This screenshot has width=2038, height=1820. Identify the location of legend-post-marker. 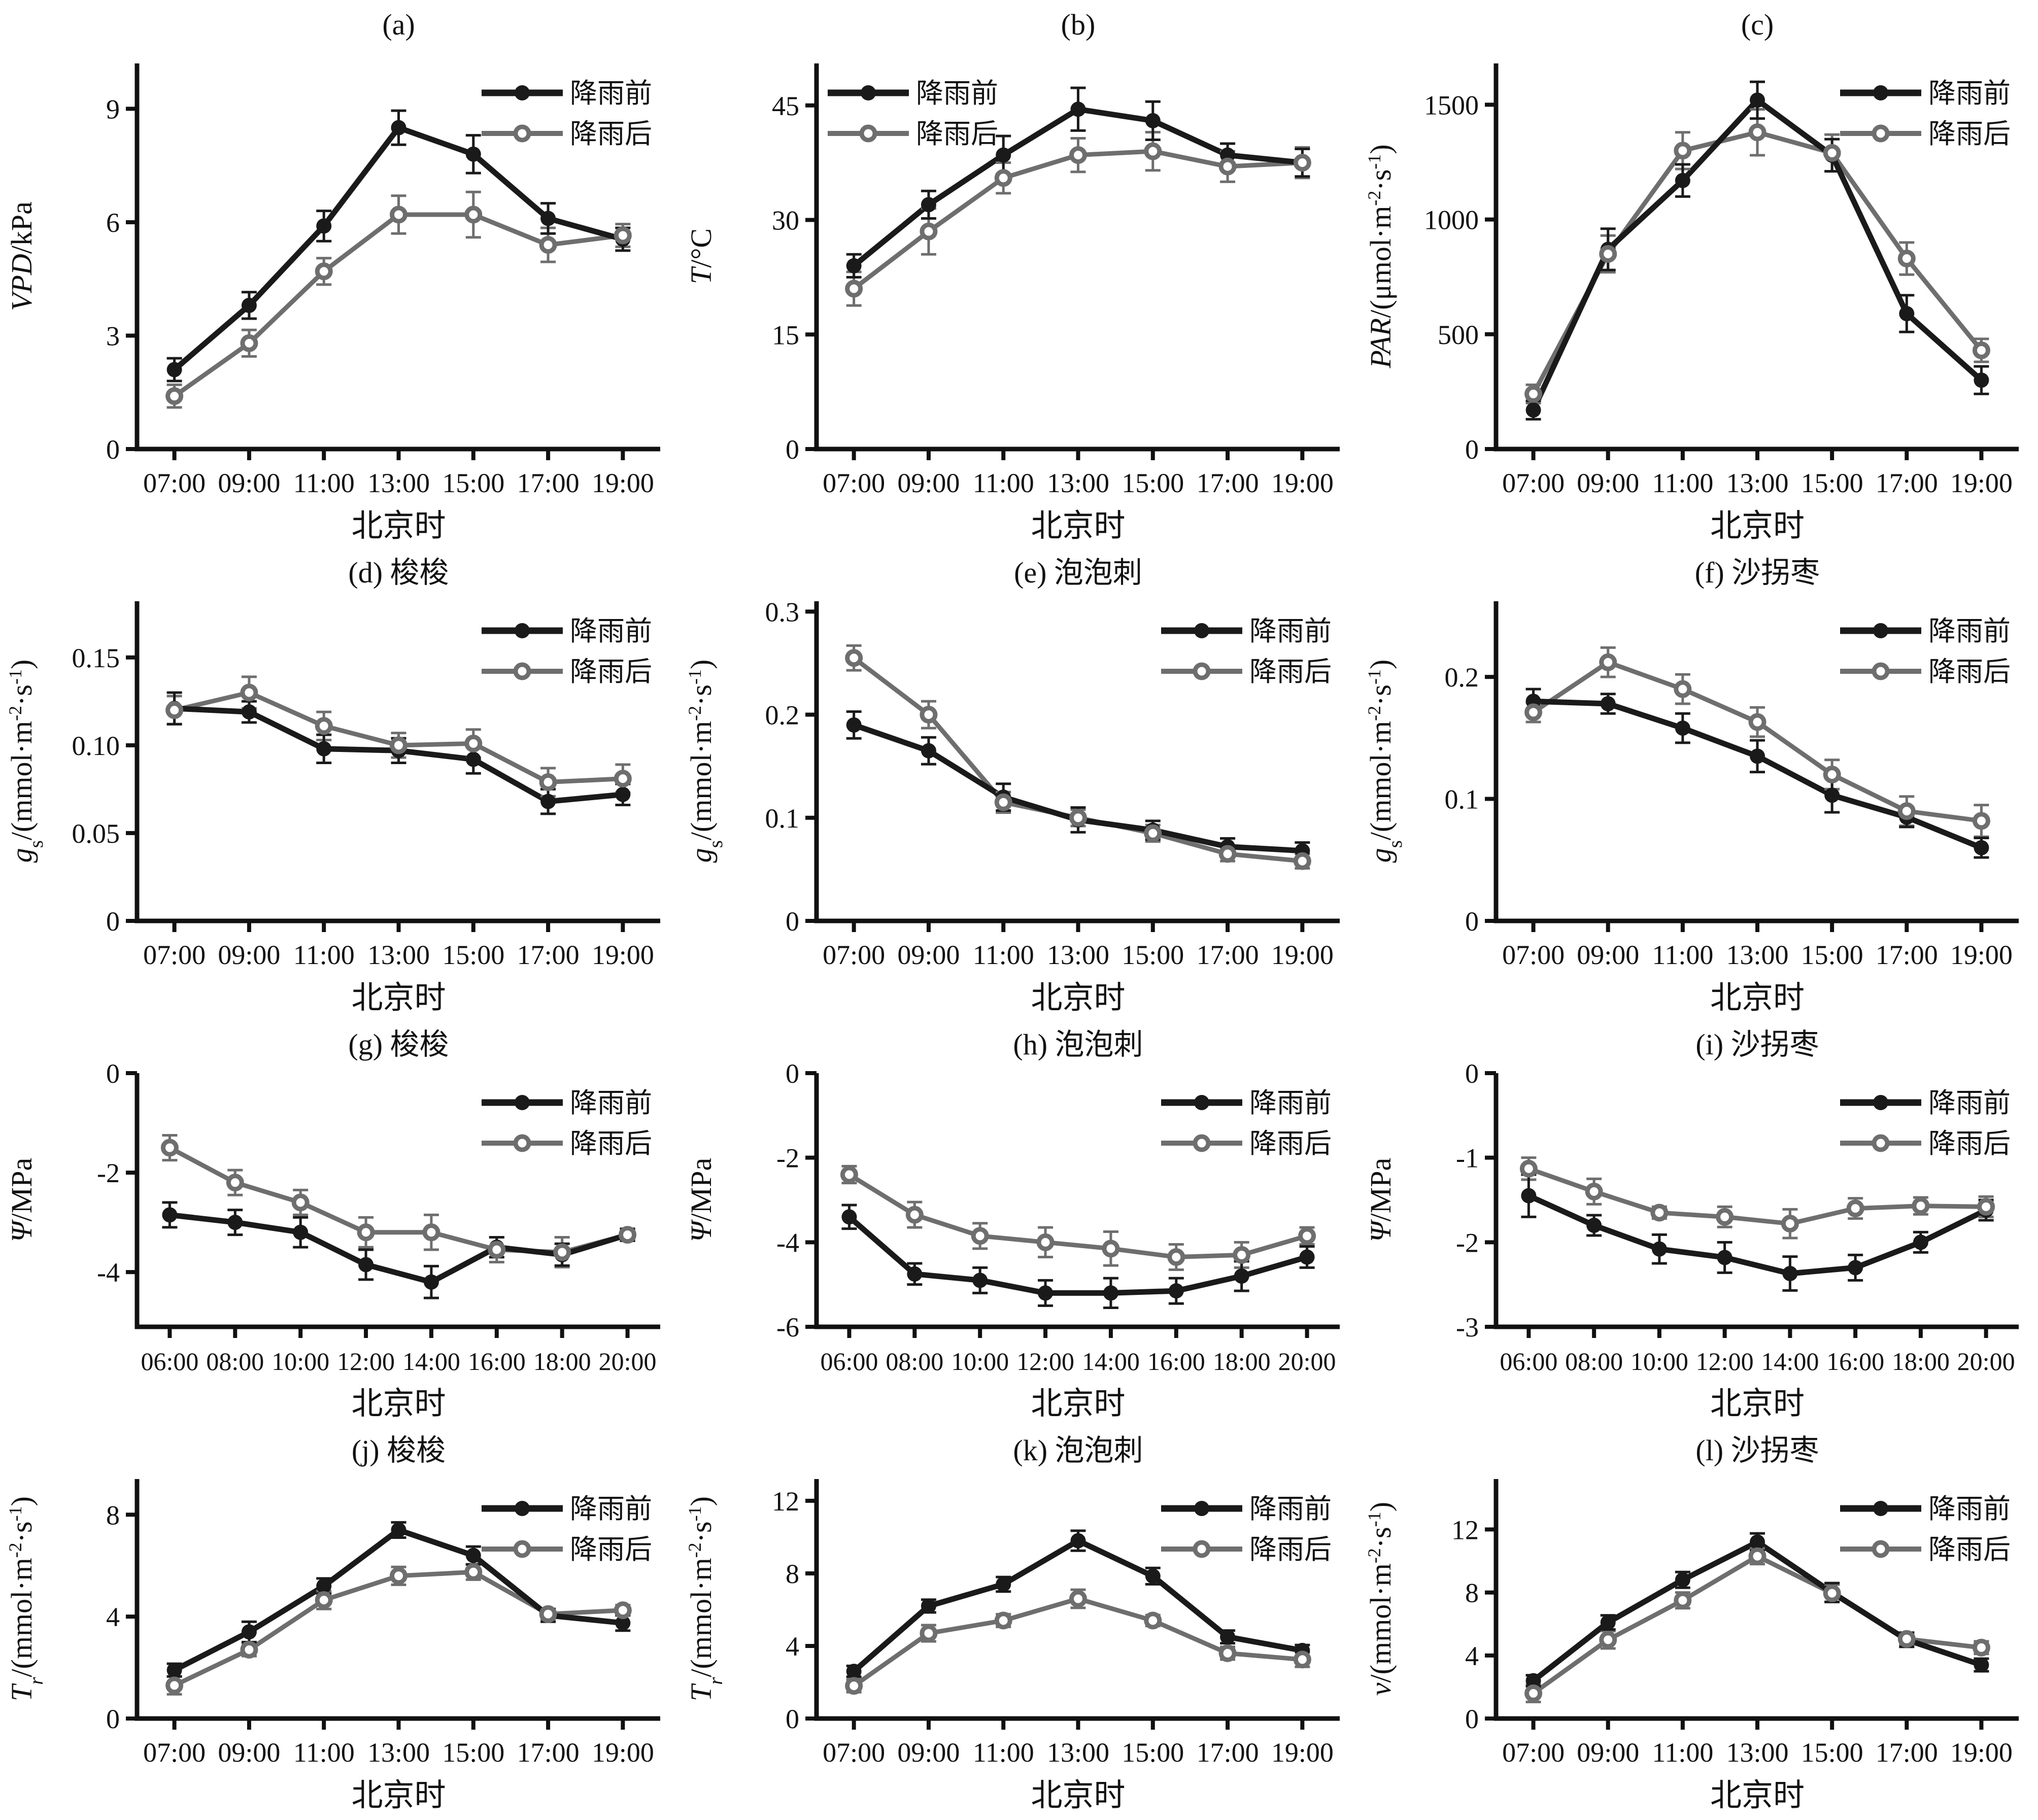
(868, 134).